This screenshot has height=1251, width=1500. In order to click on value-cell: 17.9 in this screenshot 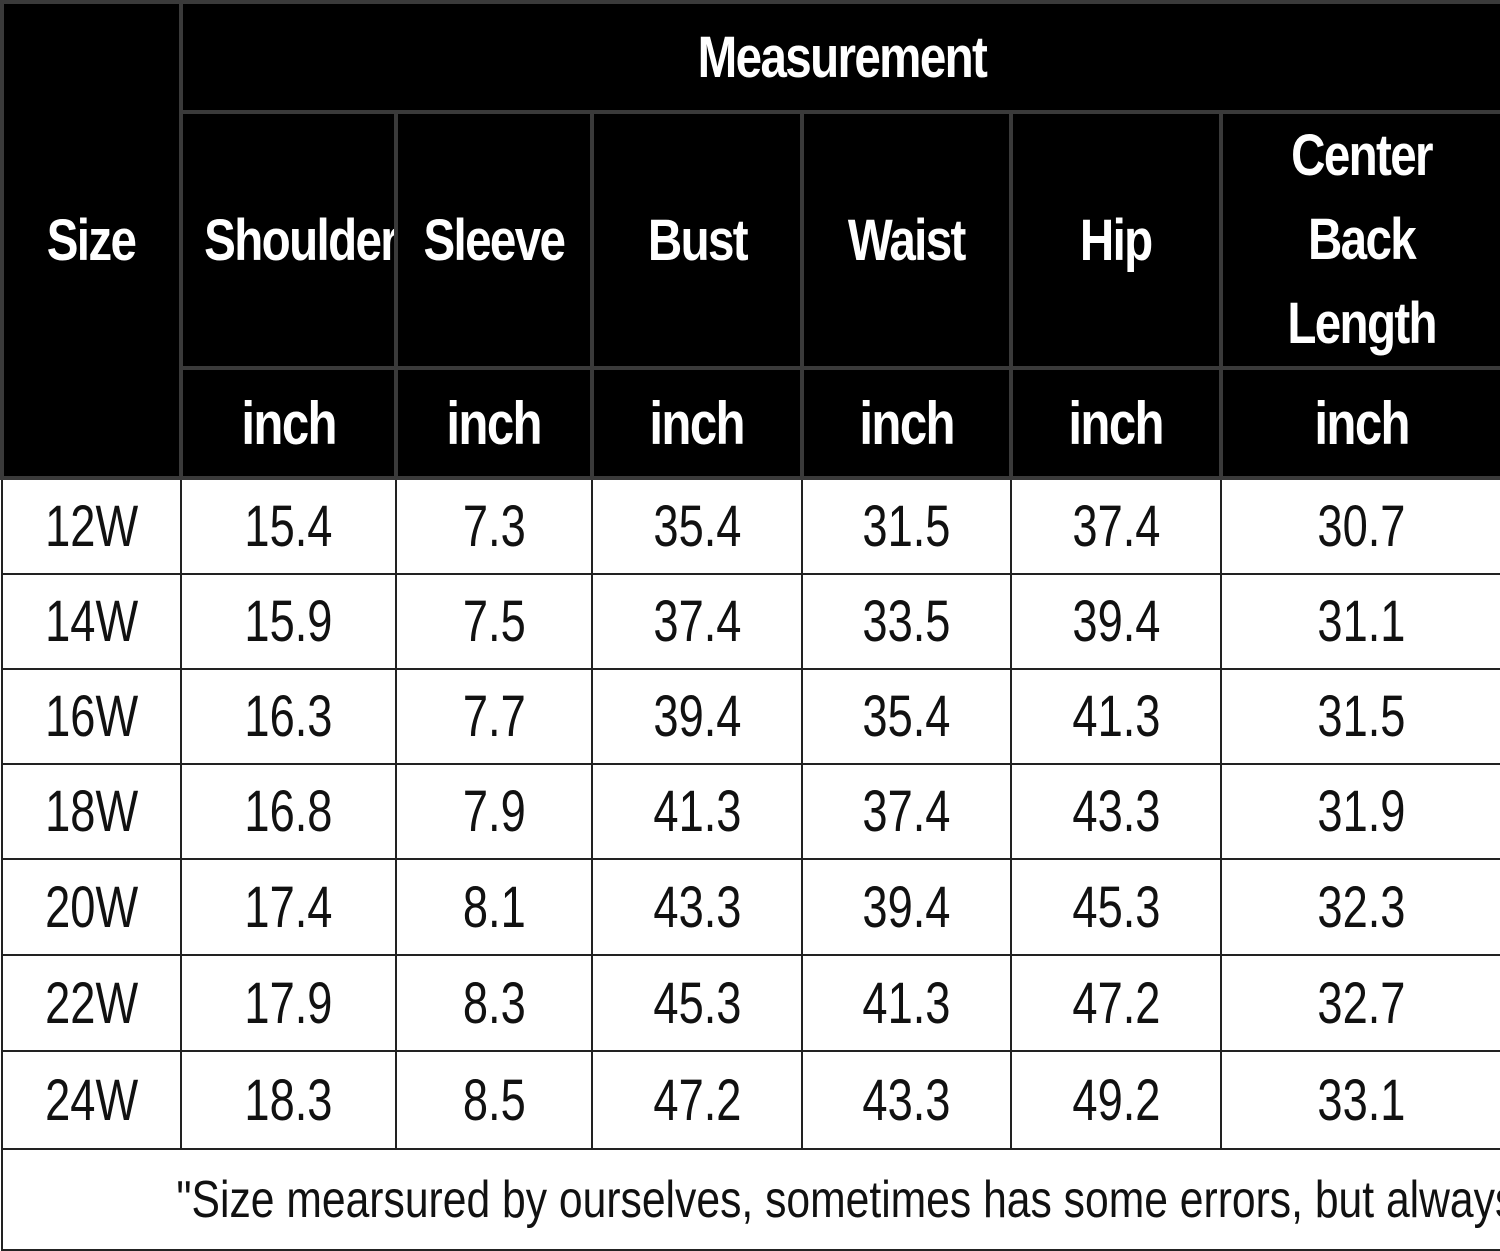, I will do `click(288, 1003)`.